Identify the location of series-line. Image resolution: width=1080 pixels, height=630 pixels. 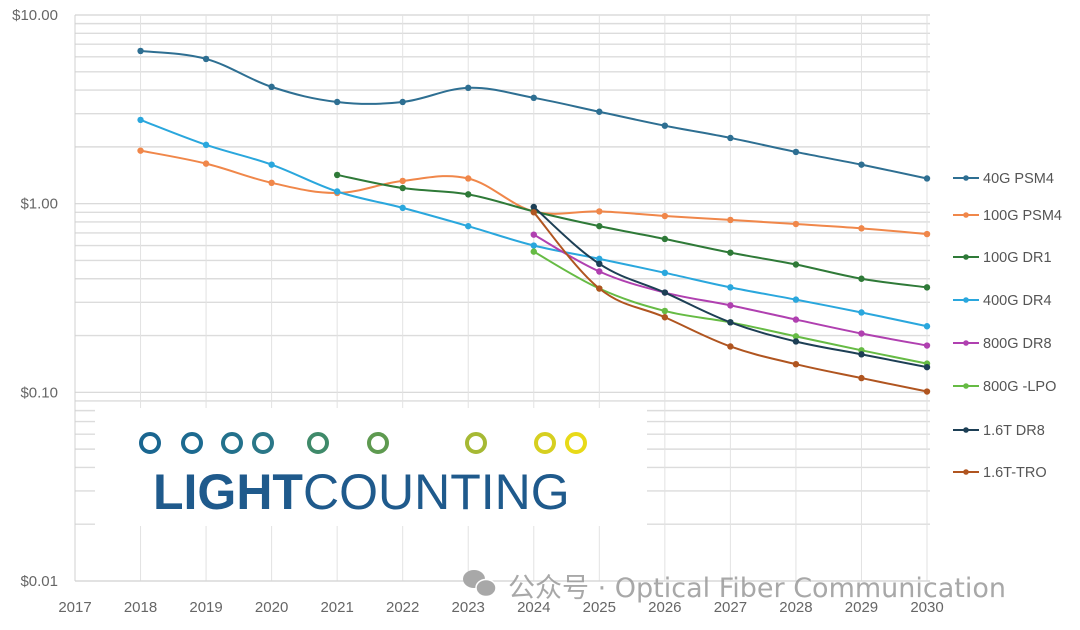
(632, 231).